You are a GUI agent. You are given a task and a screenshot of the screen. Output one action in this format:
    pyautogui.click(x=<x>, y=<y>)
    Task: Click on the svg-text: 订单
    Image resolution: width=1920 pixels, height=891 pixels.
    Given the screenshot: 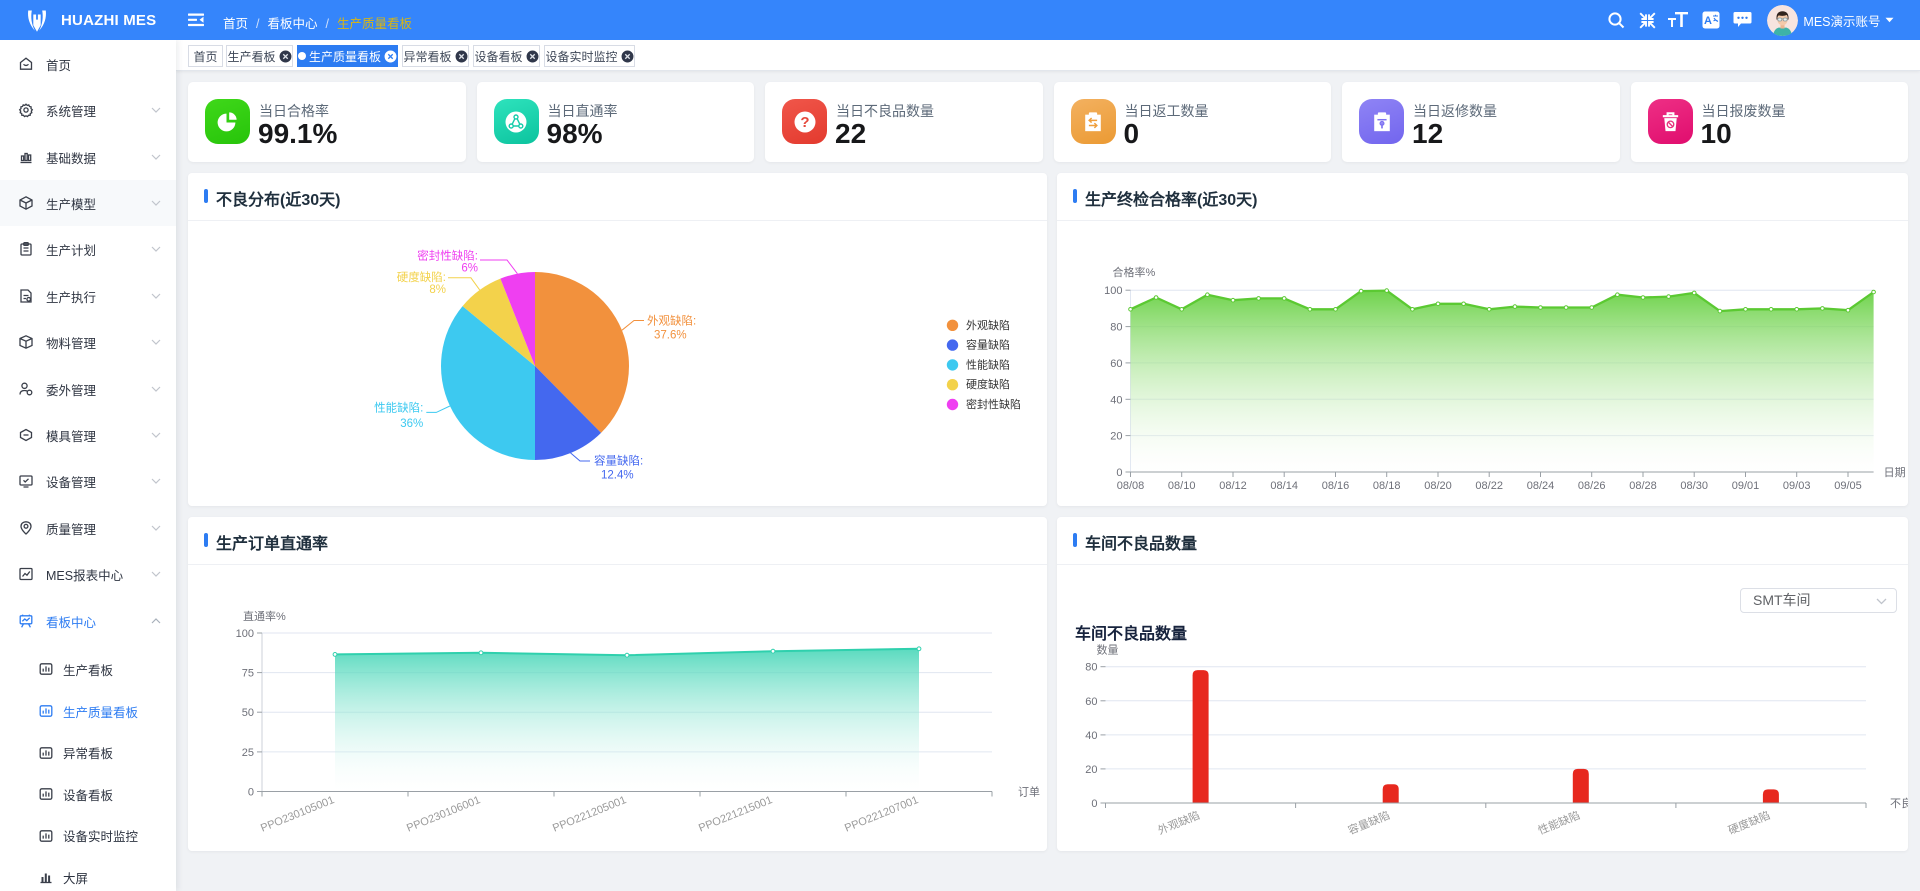 What is the action you would take?
    pyautogui.click(x=1029, y=792)
    